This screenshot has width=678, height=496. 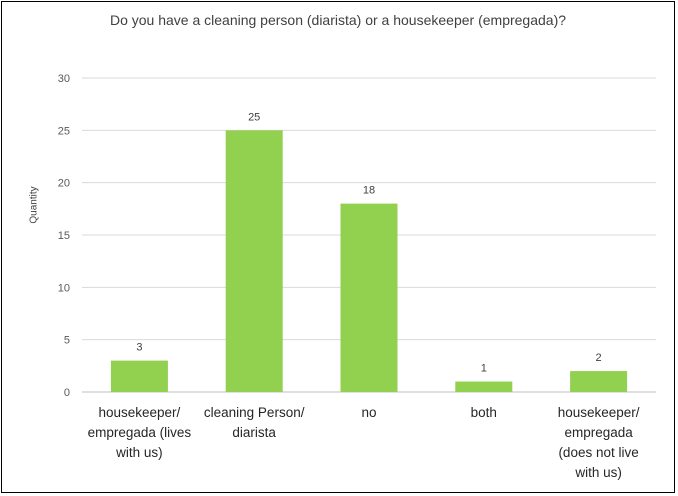 I want to click on y-tick-label: 20, so click(x=64, y=184).